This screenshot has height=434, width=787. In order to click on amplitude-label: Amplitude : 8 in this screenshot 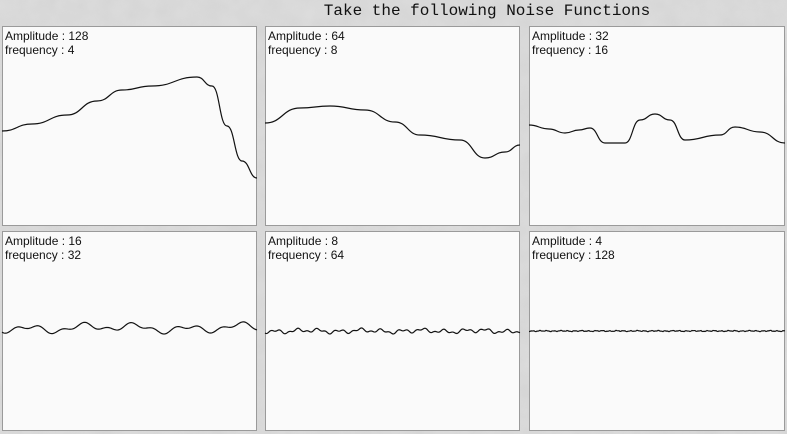, I will do `click(303, 241)`.